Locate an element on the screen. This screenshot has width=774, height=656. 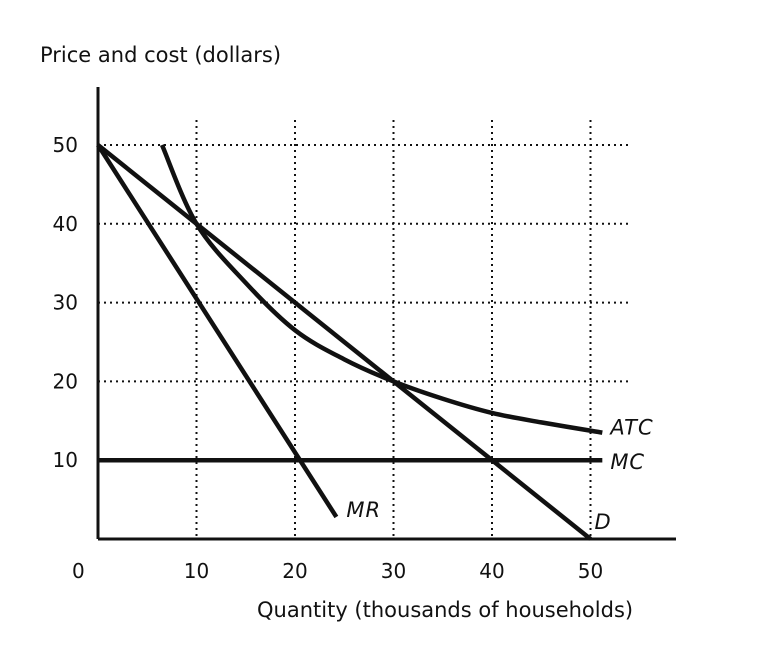
x-tick-label: 40 is located at coordinates (491, 571).